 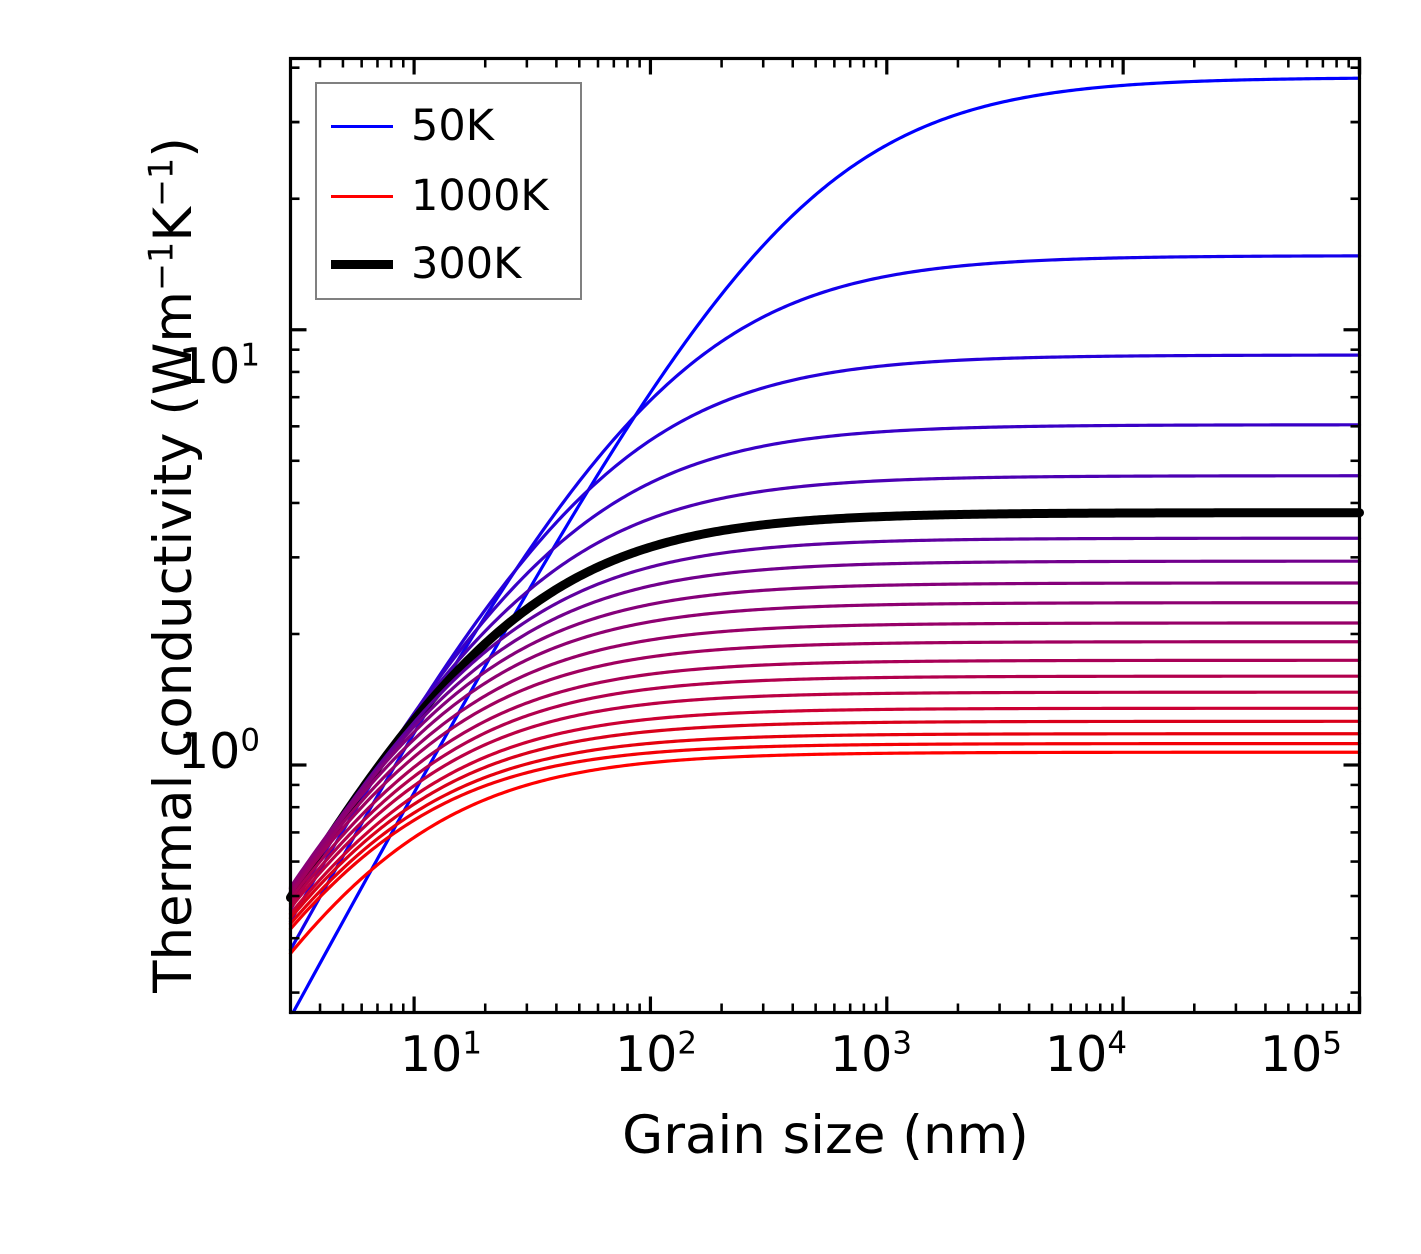 What do you see at coordinates (362, 126) in the screenshot?
I see `legend-swatch-50k` at bounding box center [362, 126].